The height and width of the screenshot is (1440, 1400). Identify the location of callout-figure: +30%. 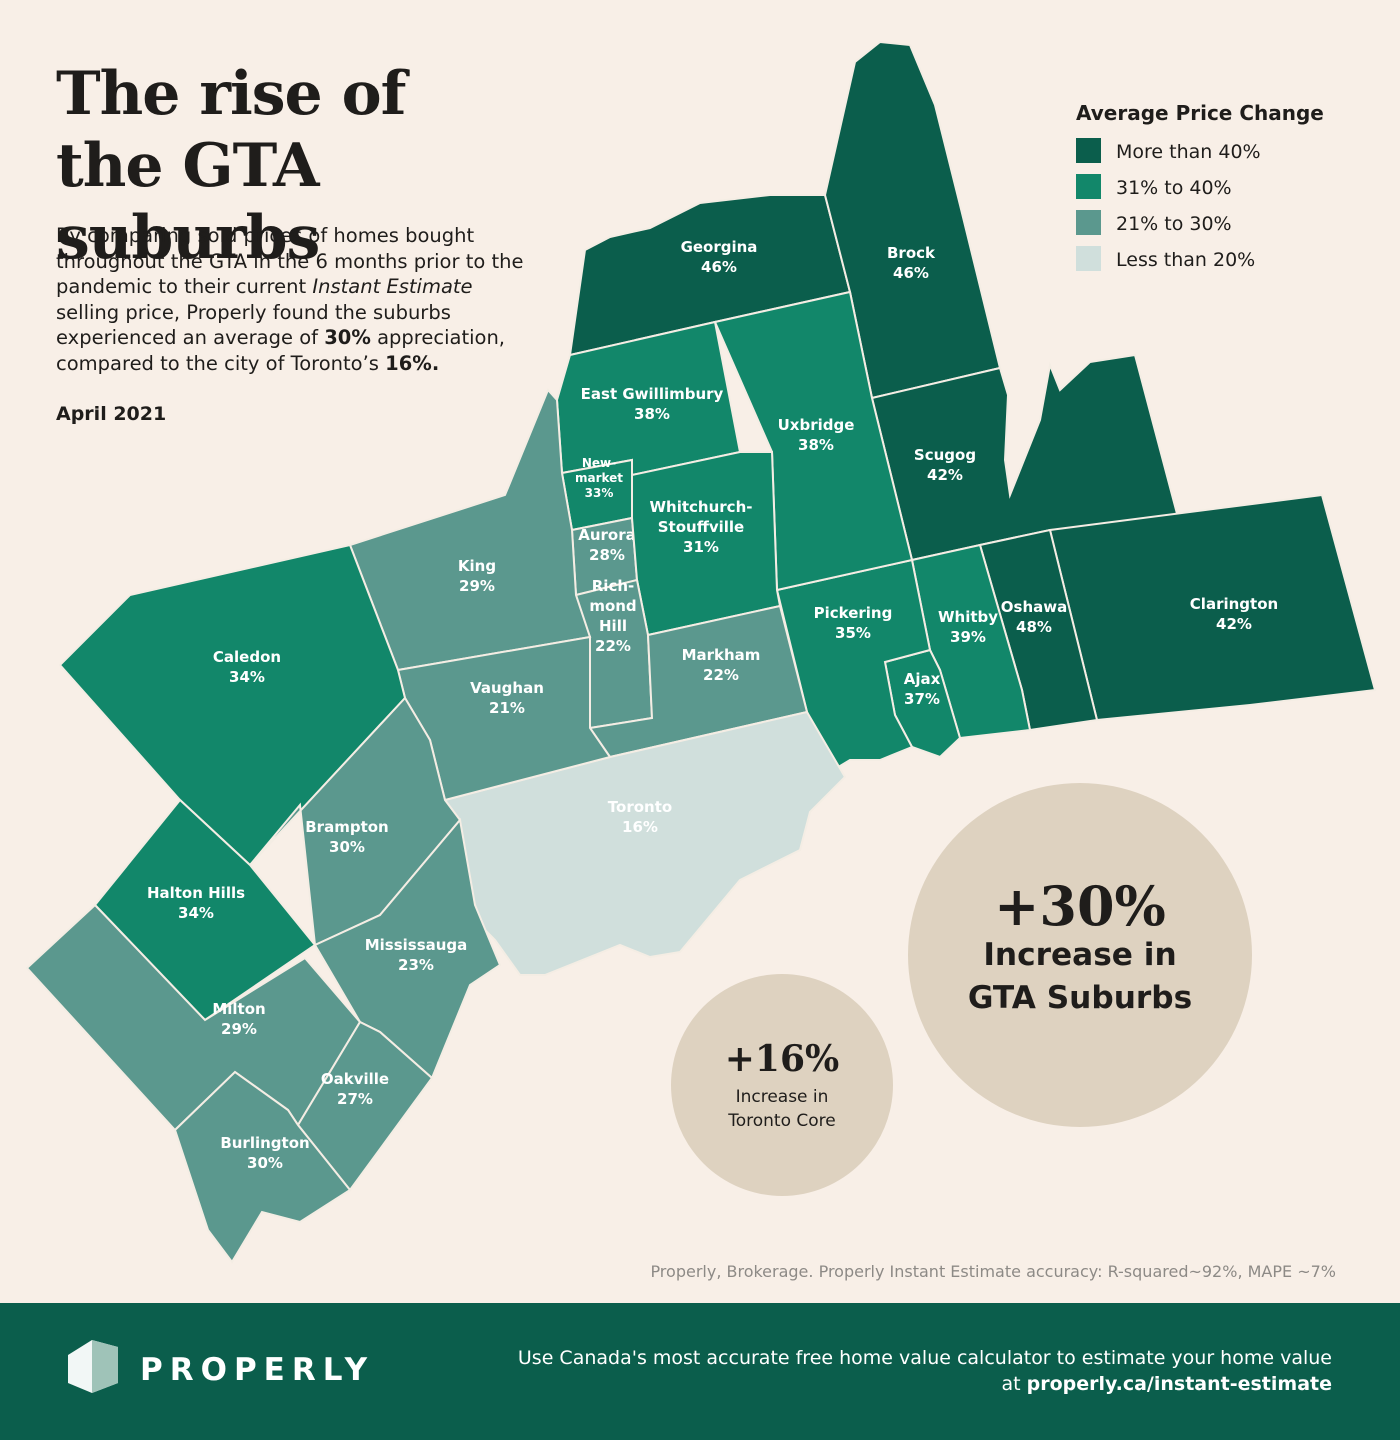
(1080, 906).